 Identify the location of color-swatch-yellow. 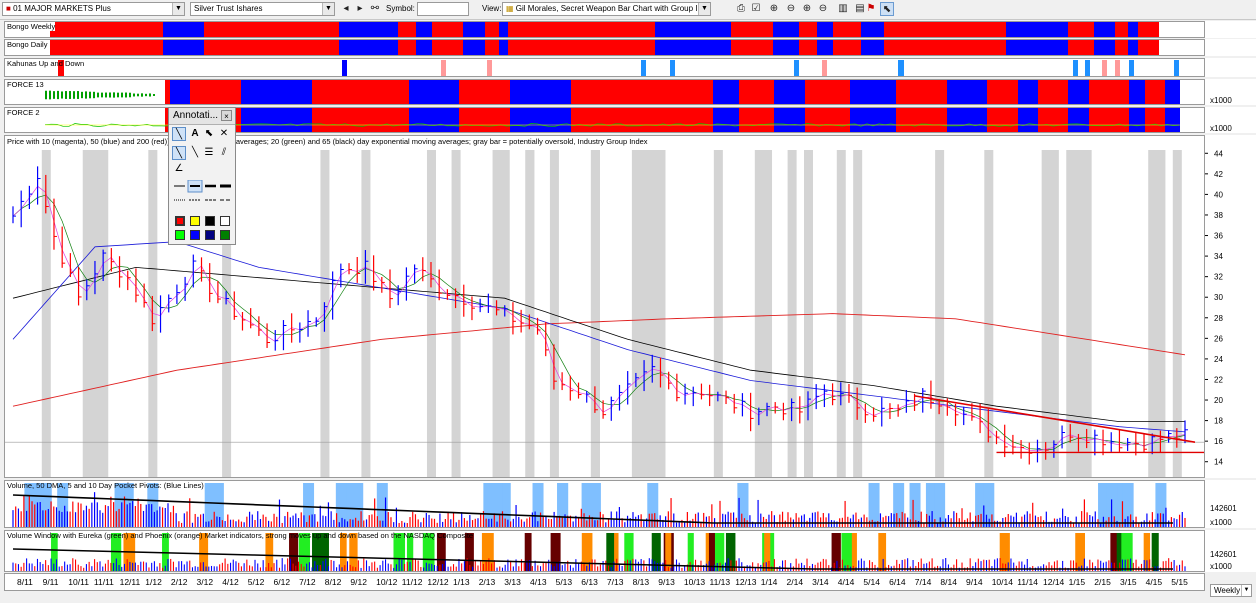
(195, 221).